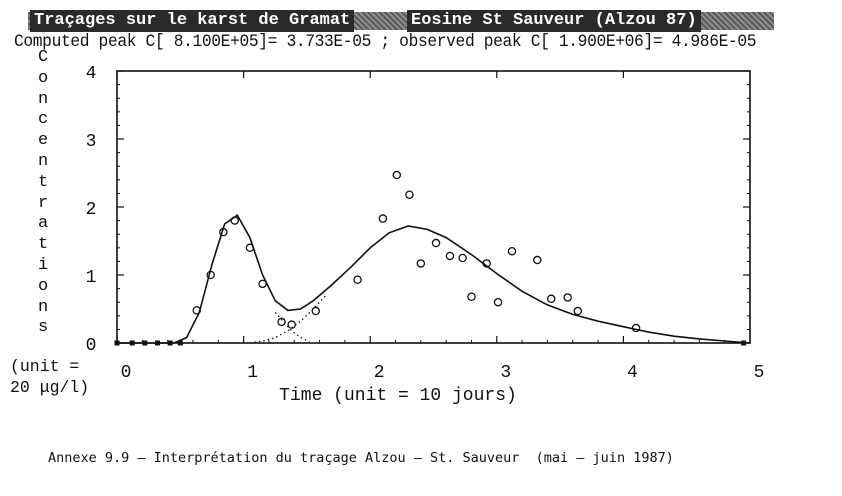 Image resolution: width=842 pixels, height=496 pixels. I want to click on x-tick-label: 5, so click(759, 373).